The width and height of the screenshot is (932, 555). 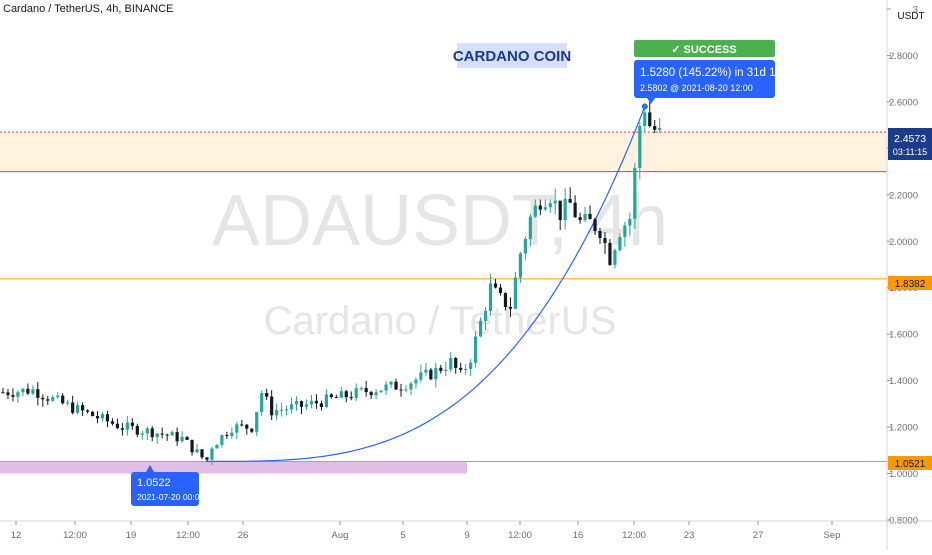 What do you see at coordinates (903, 474) in the screenshot?
I see `y-tick-label: 1.0000` at bounding box center [903, 474].